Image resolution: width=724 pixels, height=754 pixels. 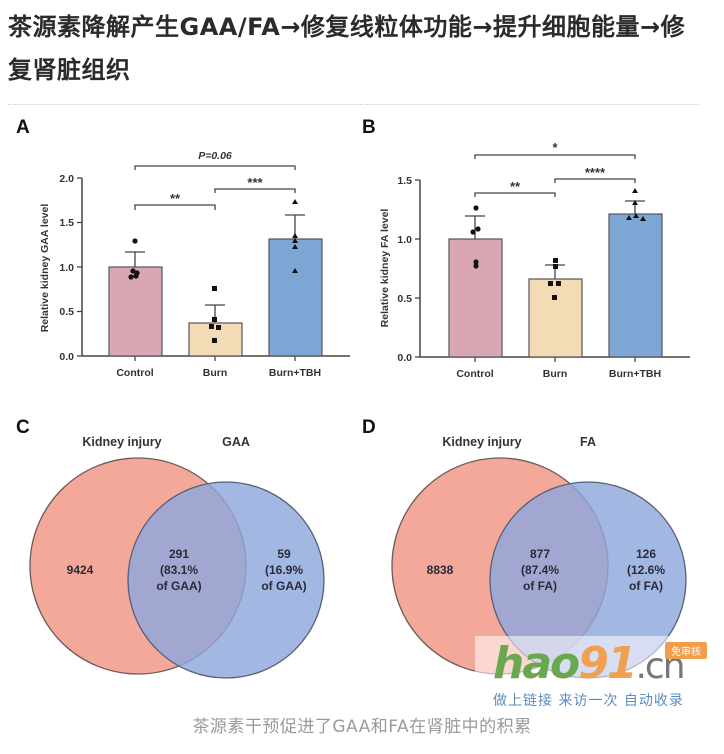 What do you see at coordinates (226, 580) in the screenshot?
I see `venn-circle-gaa` at bounding box center [226, 580].